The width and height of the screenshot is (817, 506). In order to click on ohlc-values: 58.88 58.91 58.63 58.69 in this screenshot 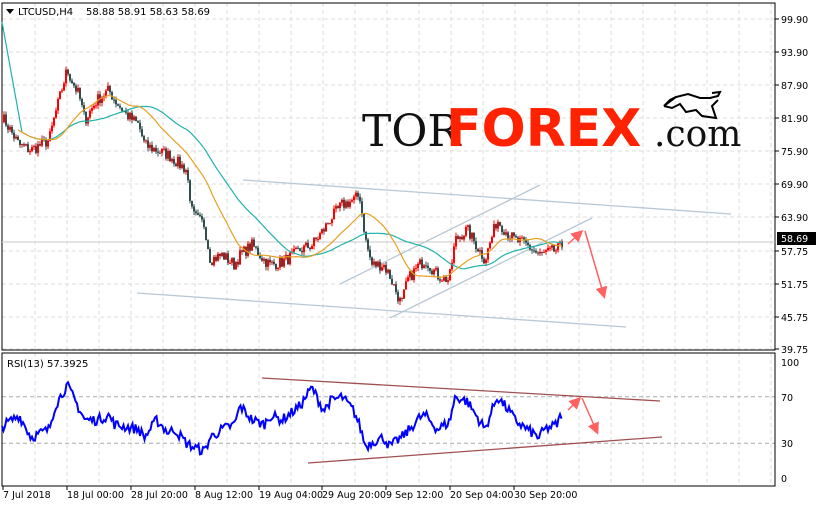, I will do `click(148, 12)`.